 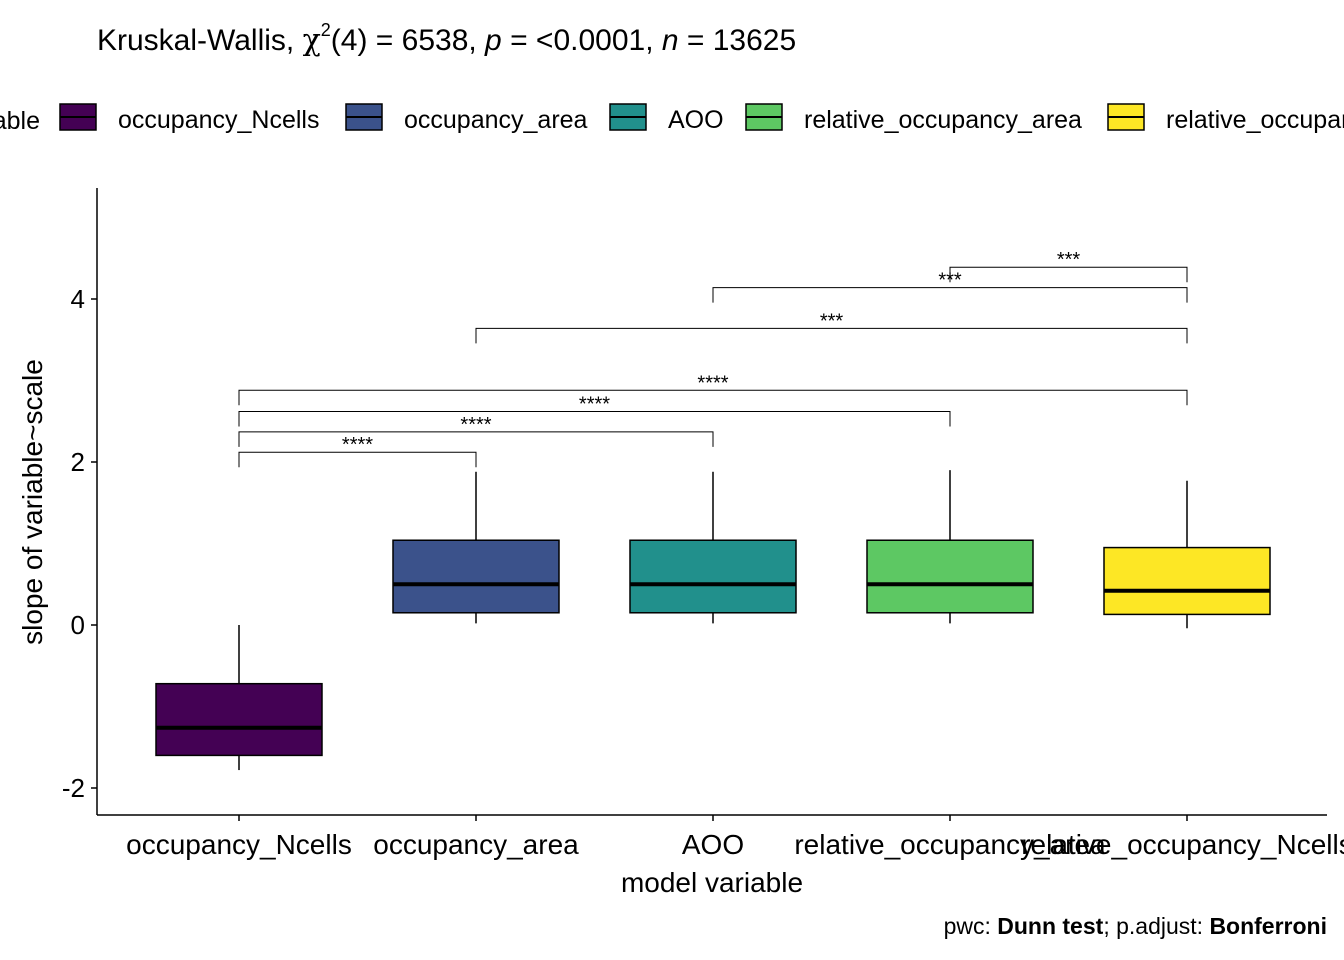 What do you see at coordinates (696, 120) in the screenshot?
I see `legend-label: AOO` at bounding box center [696, 120].